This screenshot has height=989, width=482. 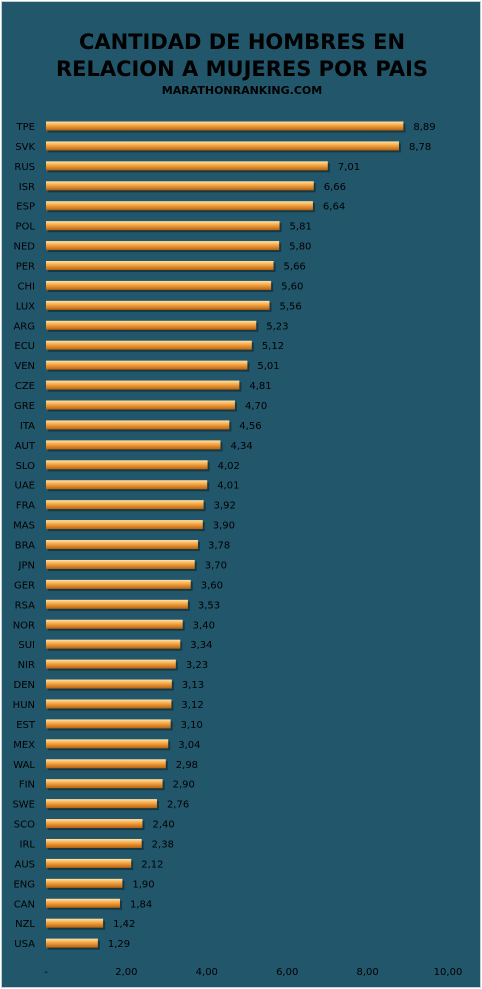 I want to click on value-label-bra: 3,78, so click(x=219, y=546).